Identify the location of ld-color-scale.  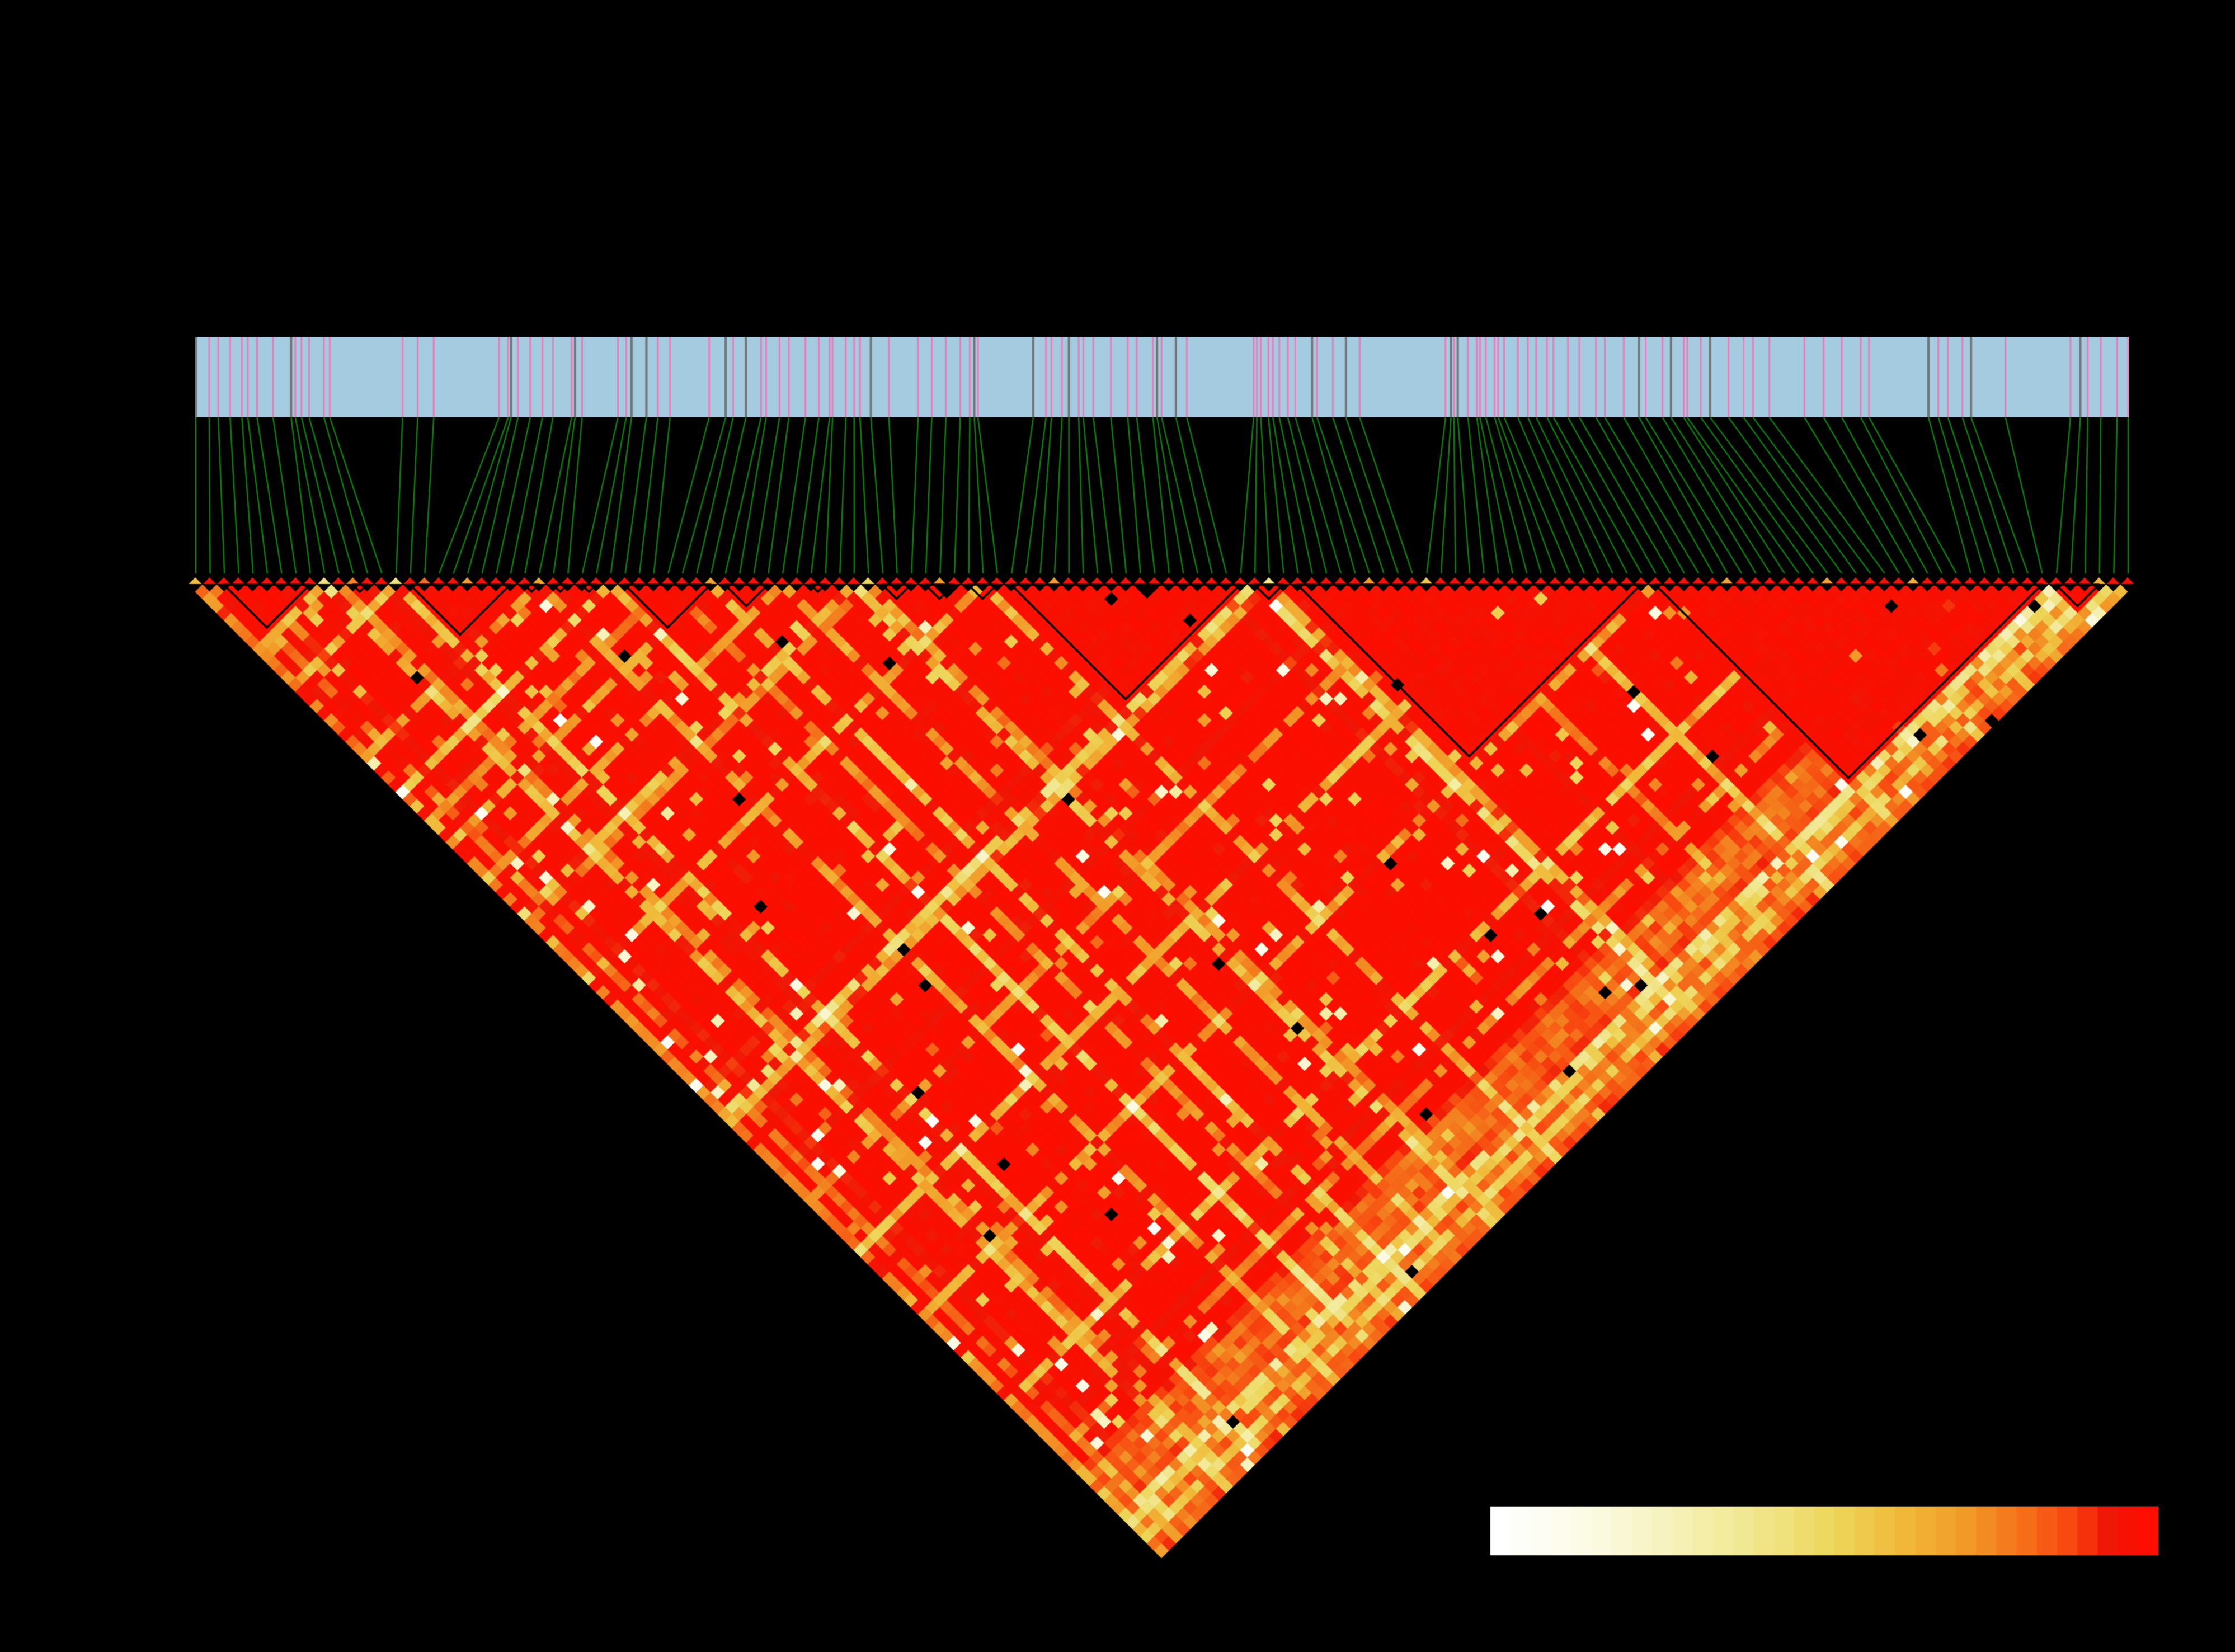
(1824, 1531).